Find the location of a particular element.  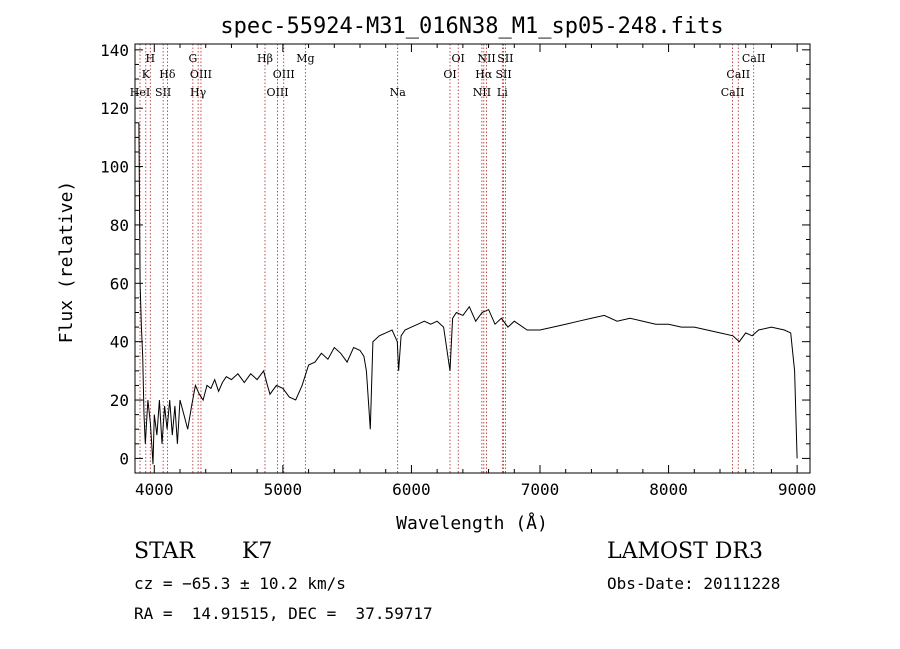

y-tick-label: 100 is located at coordinates (114, 167).